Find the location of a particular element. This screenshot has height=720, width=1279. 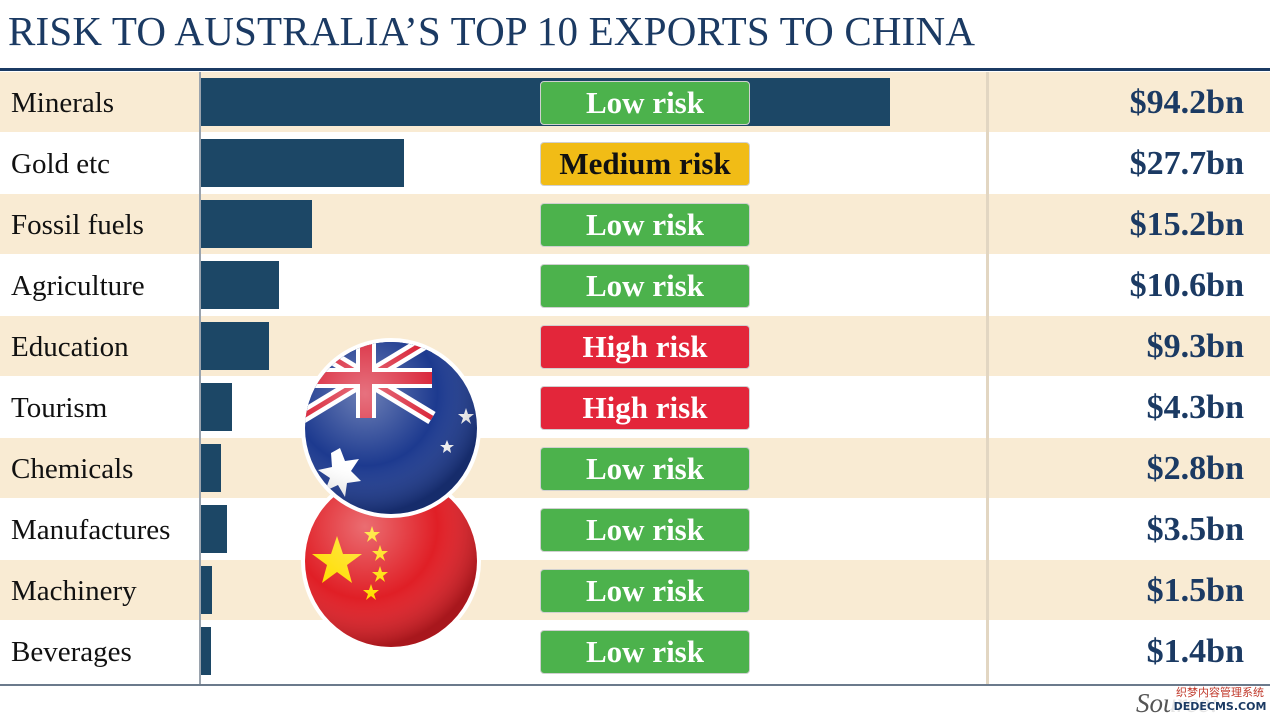

value-label: $1.5bn is located at coordinates (1195, 590).